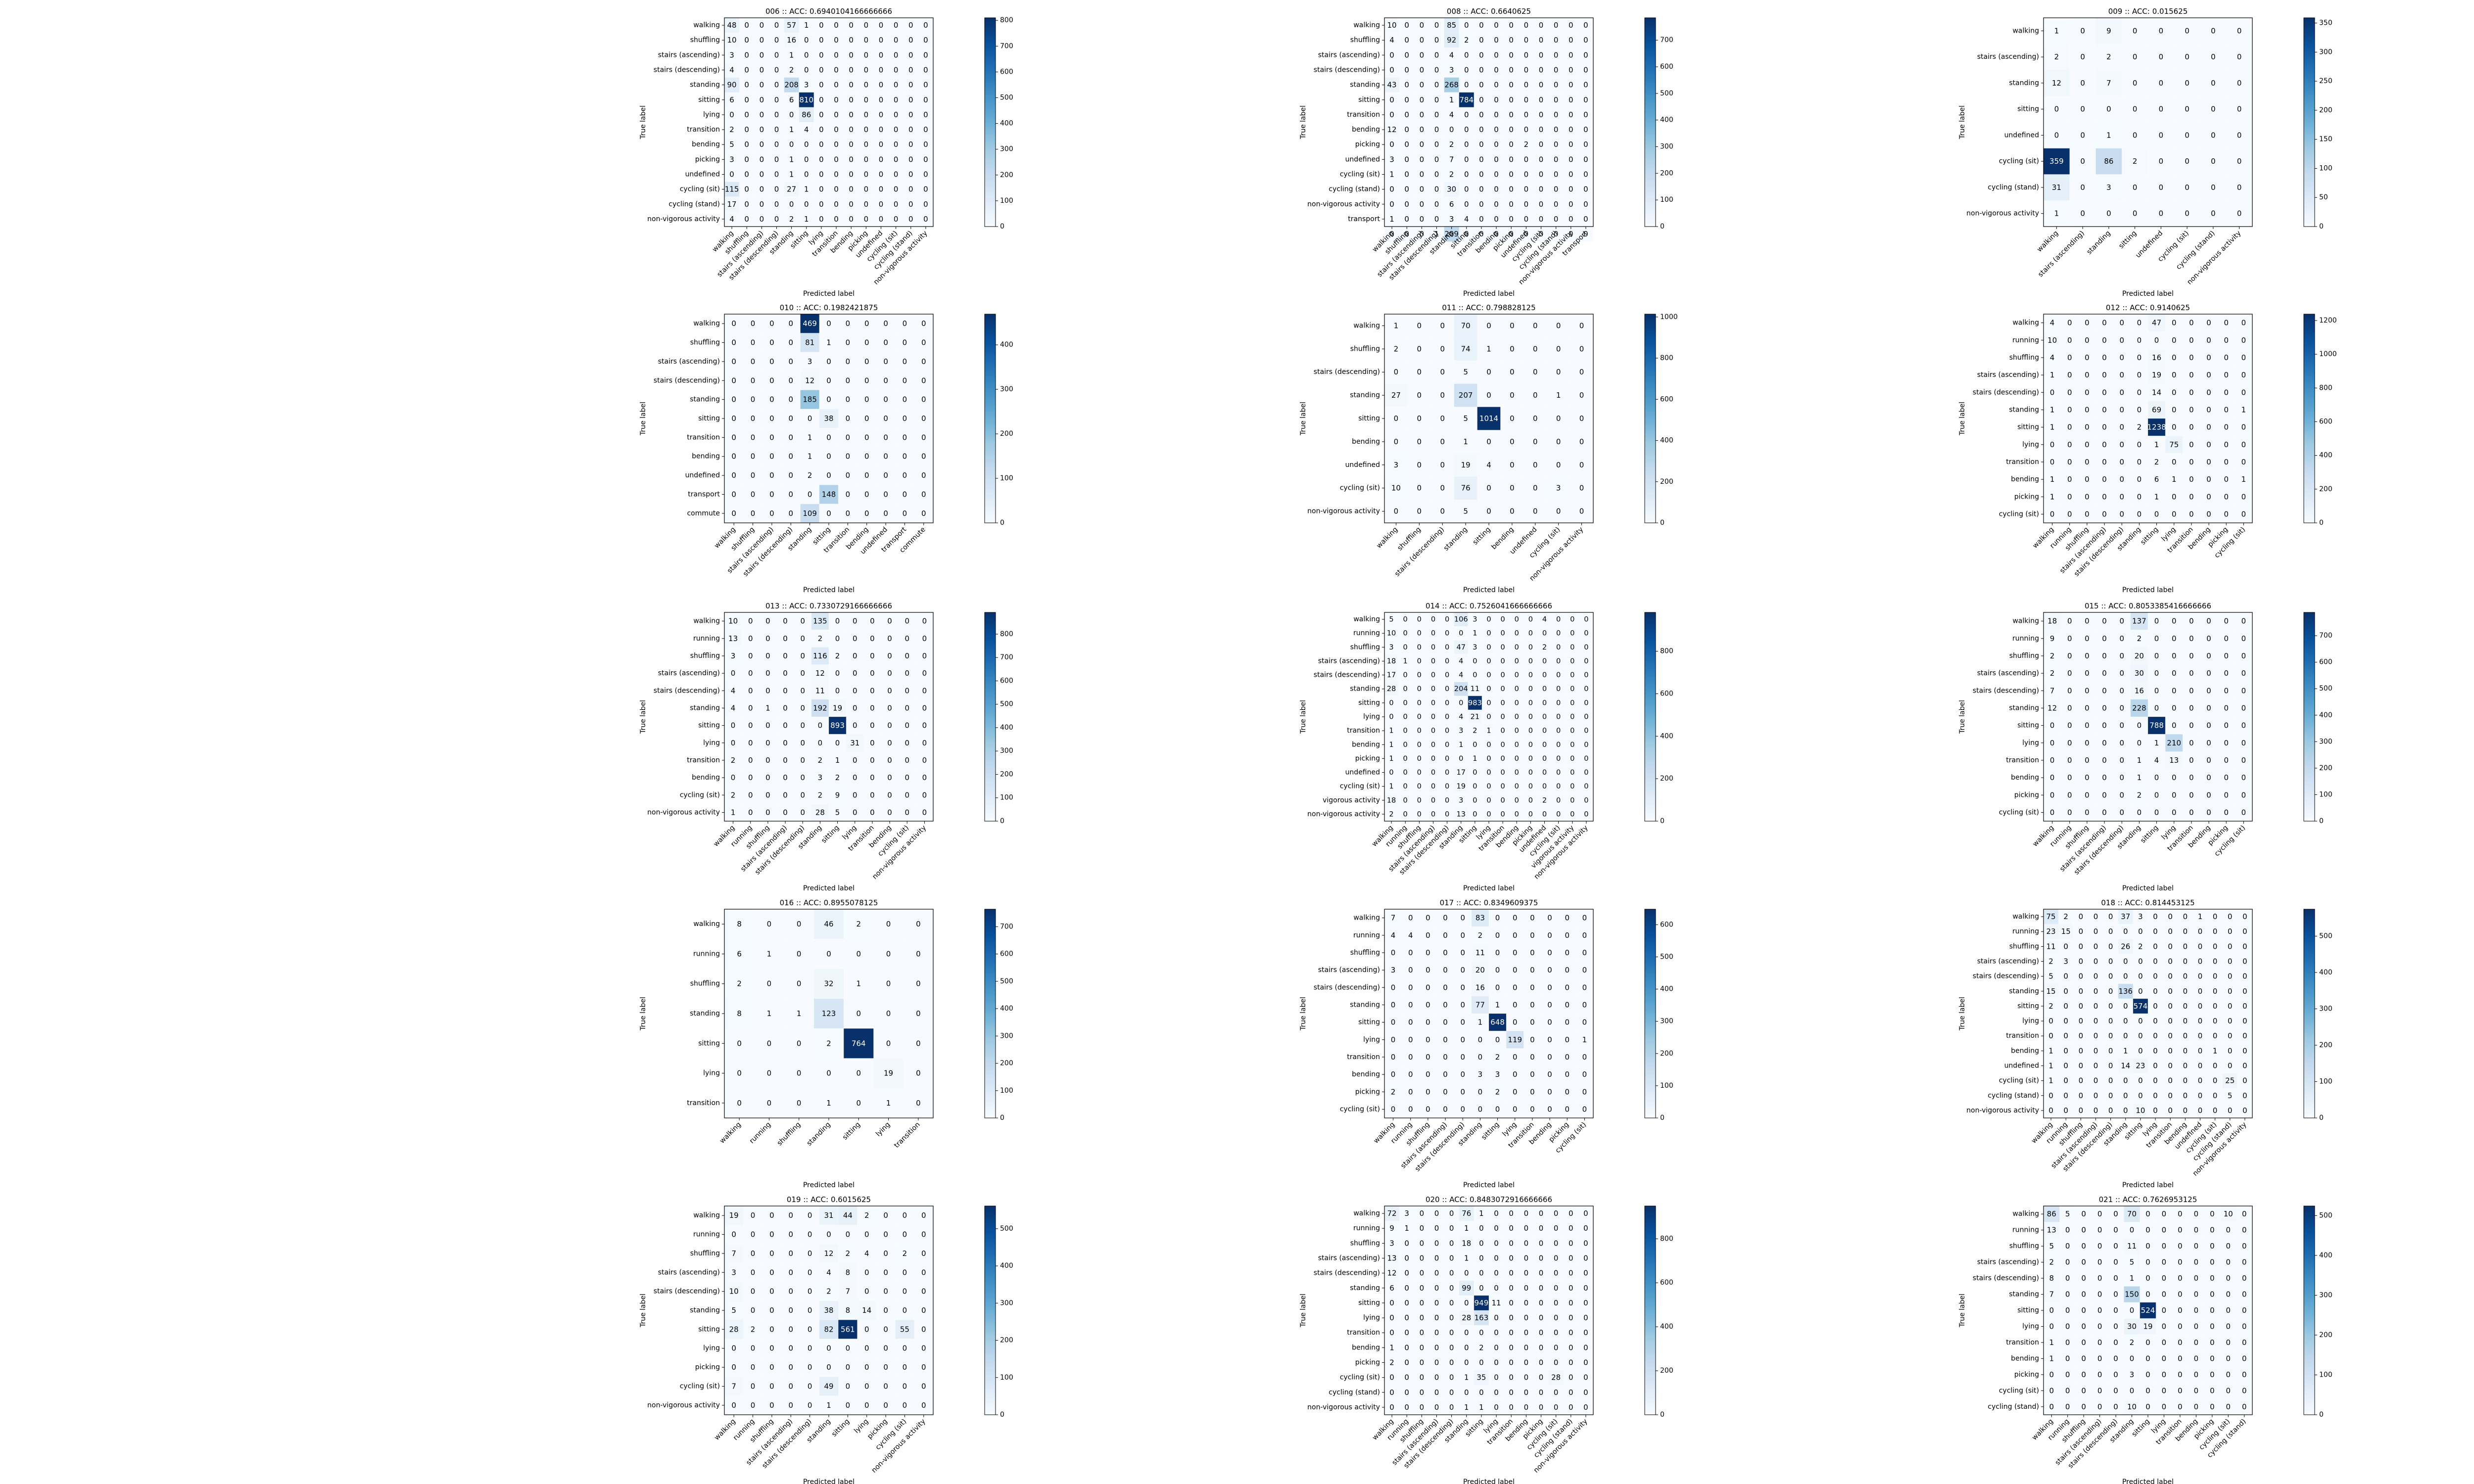  I want to click on cell-value: 204, so click(1461, 689).